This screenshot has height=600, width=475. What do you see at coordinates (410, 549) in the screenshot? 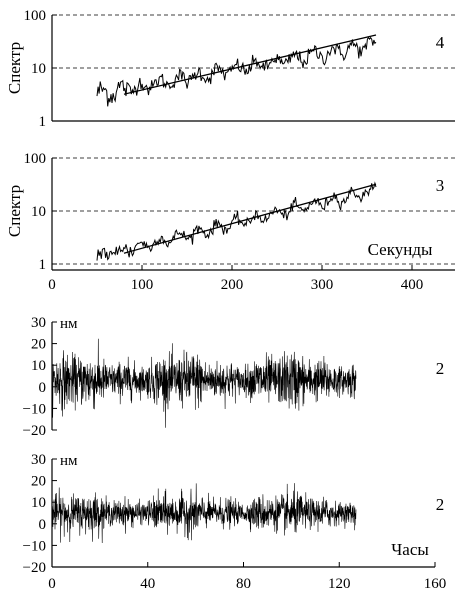
I see `x-axis-label: Часы` at bounding box center [410, 549].